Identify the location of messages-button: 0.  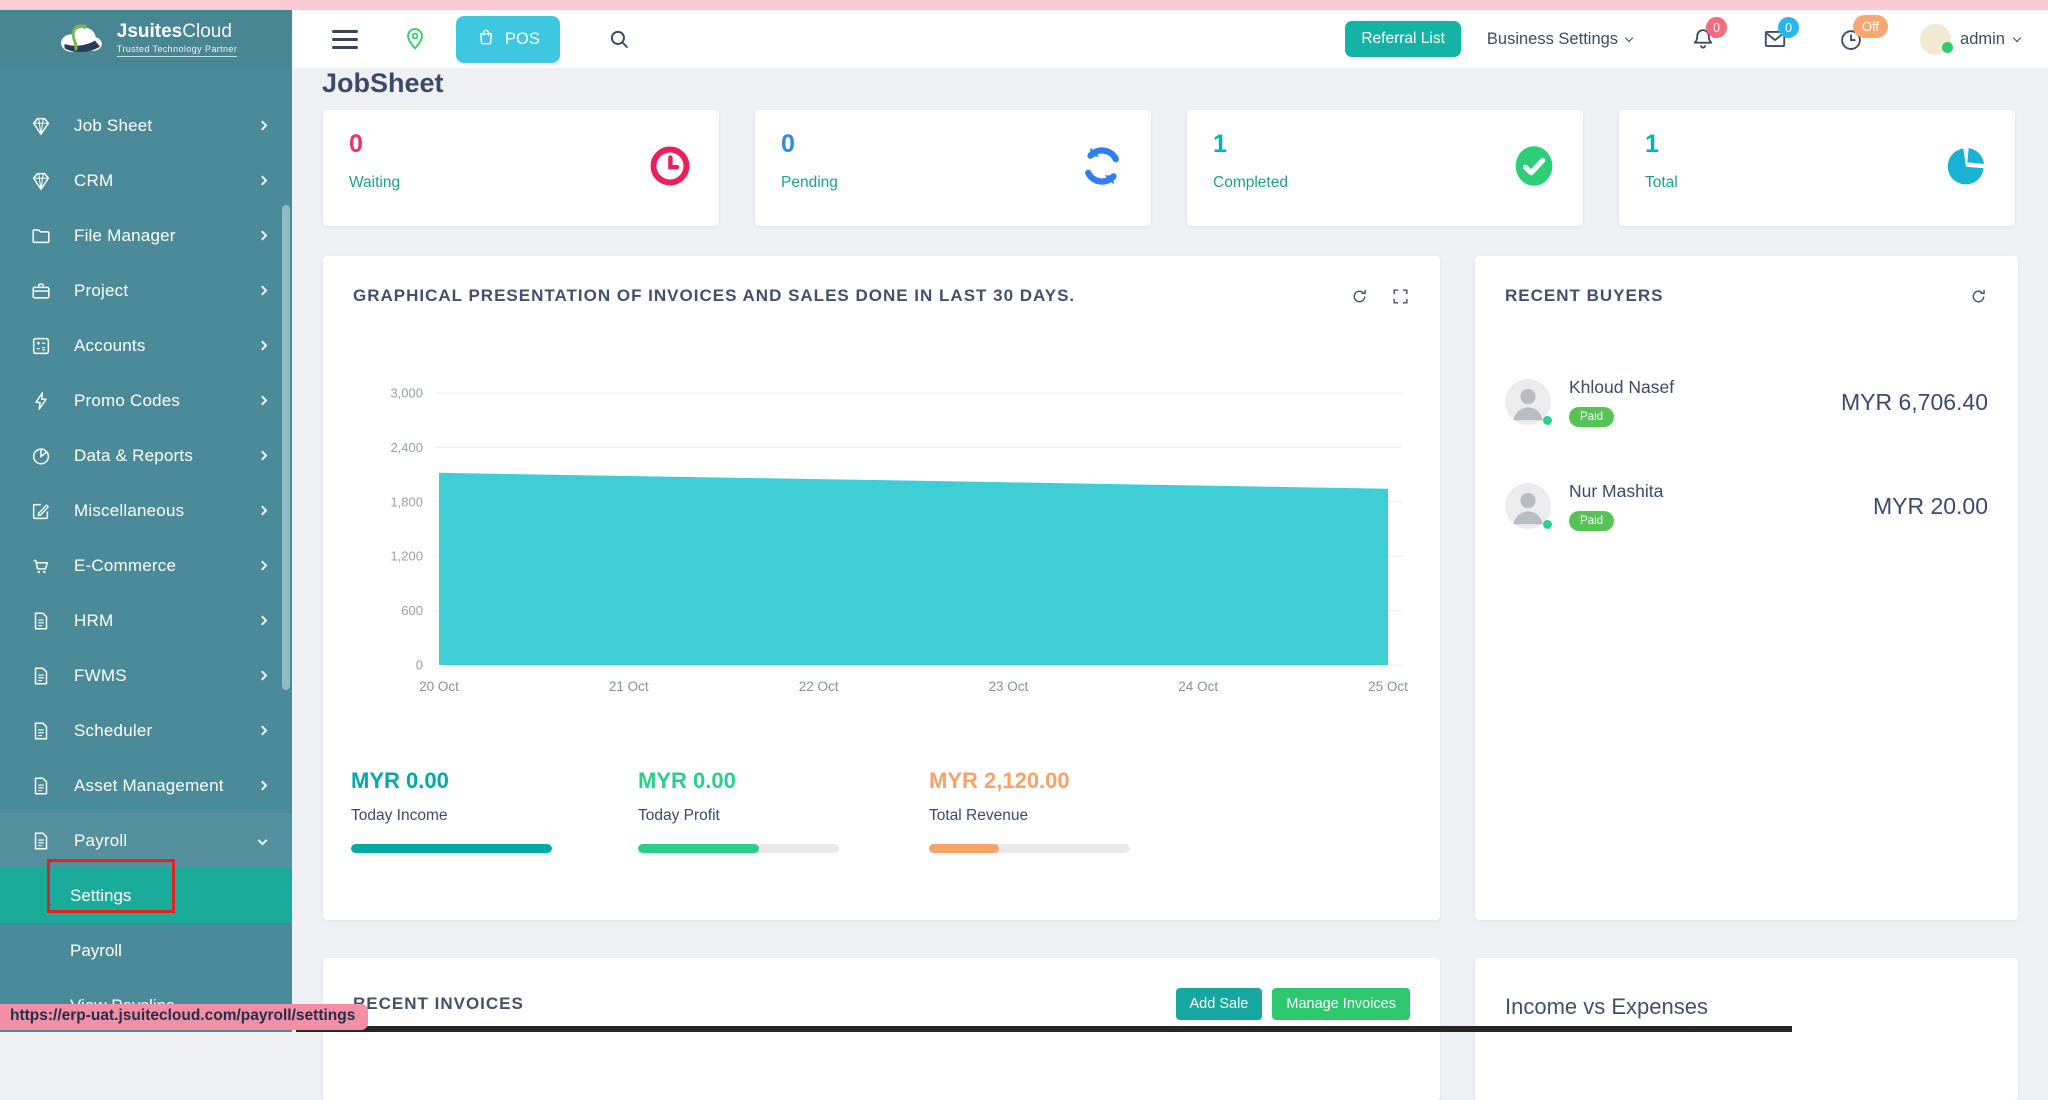
(1781, 34).